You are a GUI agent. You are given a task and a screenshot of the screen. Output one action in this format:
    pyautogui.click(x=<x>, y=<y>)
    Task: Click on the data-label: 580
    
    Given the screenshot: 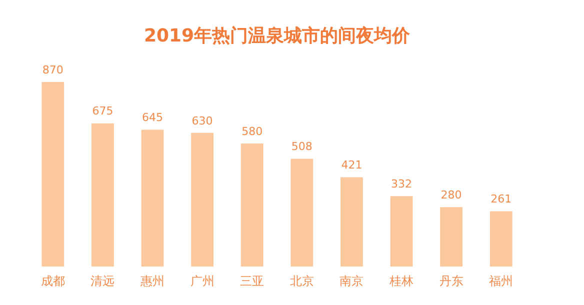 What is the action you would take?
    pyautogui.click(x=252, y=131)
    